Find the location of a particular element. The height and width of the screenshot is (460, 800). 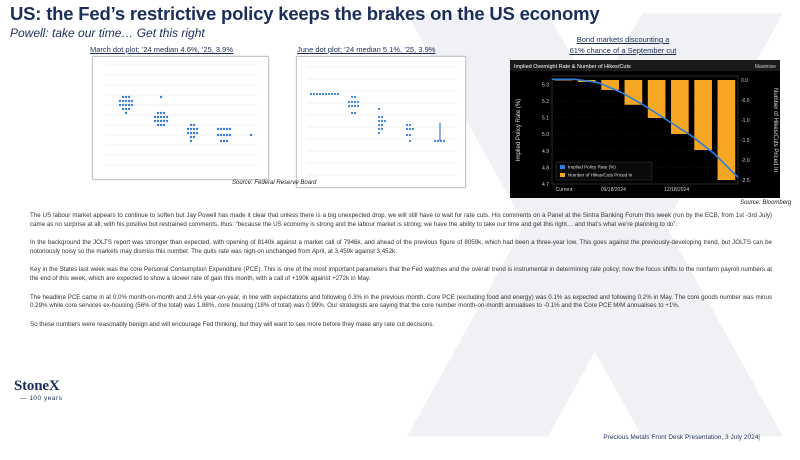

x-tick-label: 09/18/2024 is located at coordinates (613, 190).